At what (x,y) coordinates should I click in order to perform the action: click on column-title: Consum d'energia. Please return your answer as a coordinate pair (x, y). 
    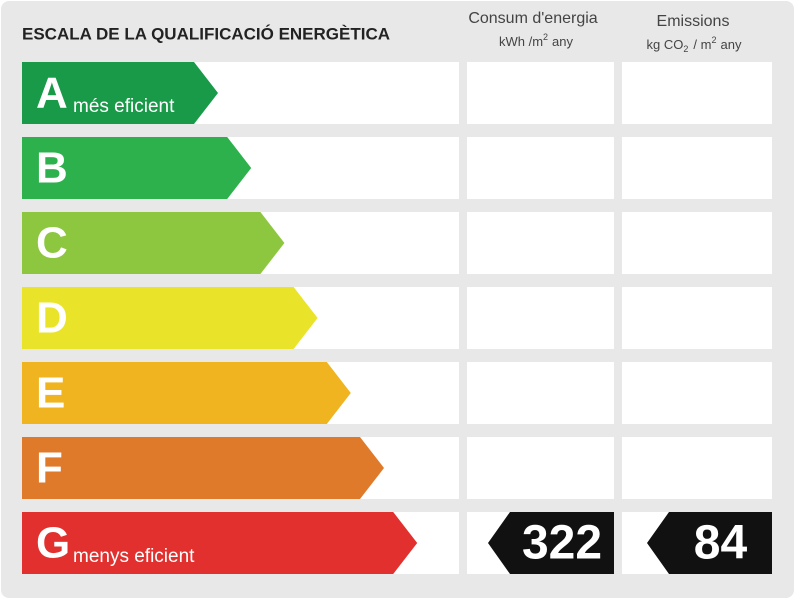
    Looking at the image, I should click on (532, 18).